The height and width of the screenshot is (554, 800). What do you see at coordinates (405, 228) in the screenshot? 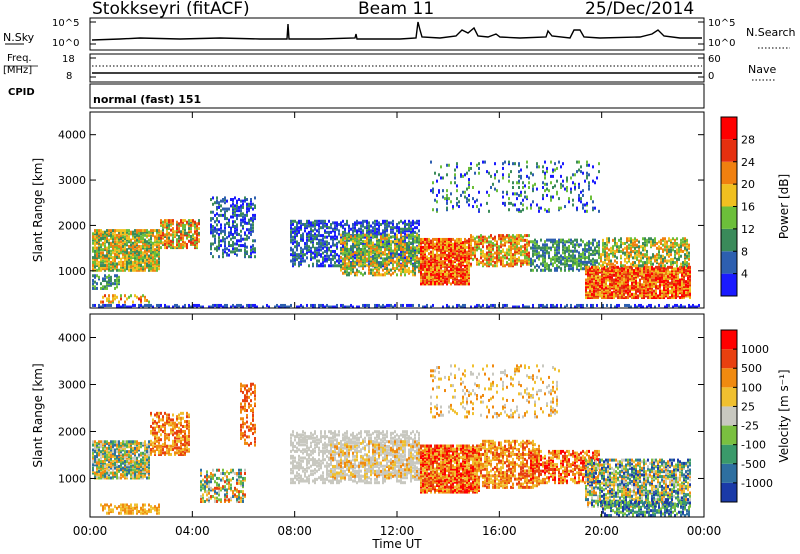
I see `heatmap-cell-0-2064` at bounding box center [405, 228].